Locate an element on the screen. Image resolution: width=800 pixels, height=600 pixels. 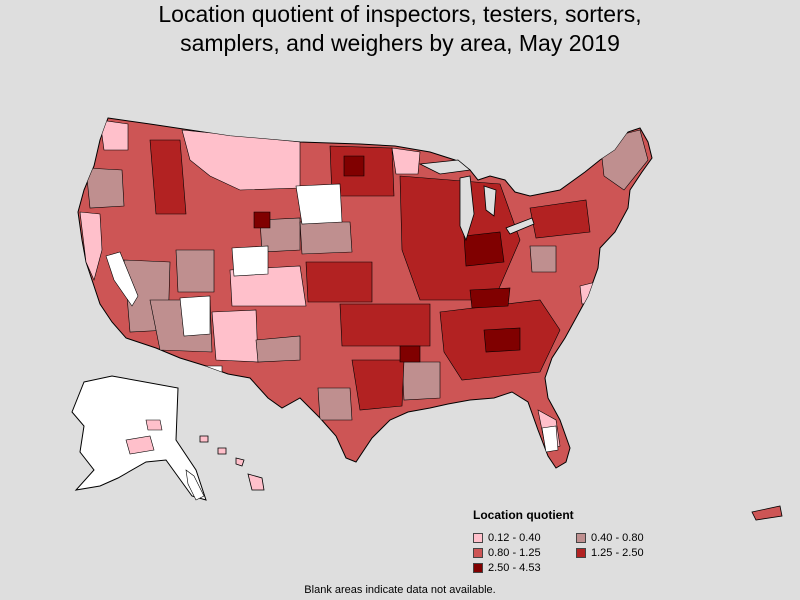
lake-michigan is located at coordinates (467, 208).